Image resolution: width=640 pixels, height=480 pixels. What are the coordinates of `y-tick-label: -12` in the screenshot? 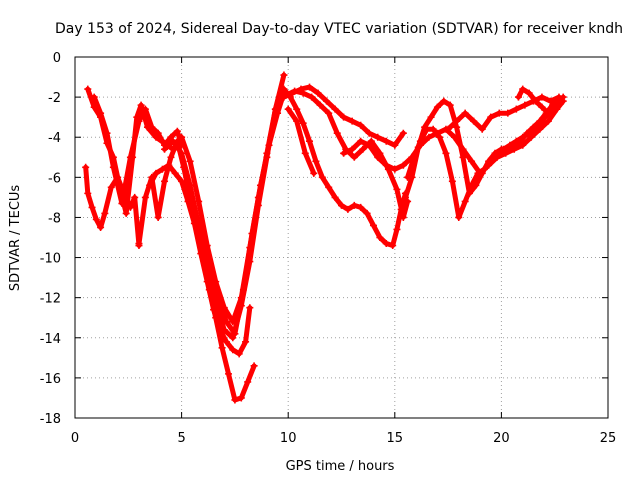 It's located at (50, 299).